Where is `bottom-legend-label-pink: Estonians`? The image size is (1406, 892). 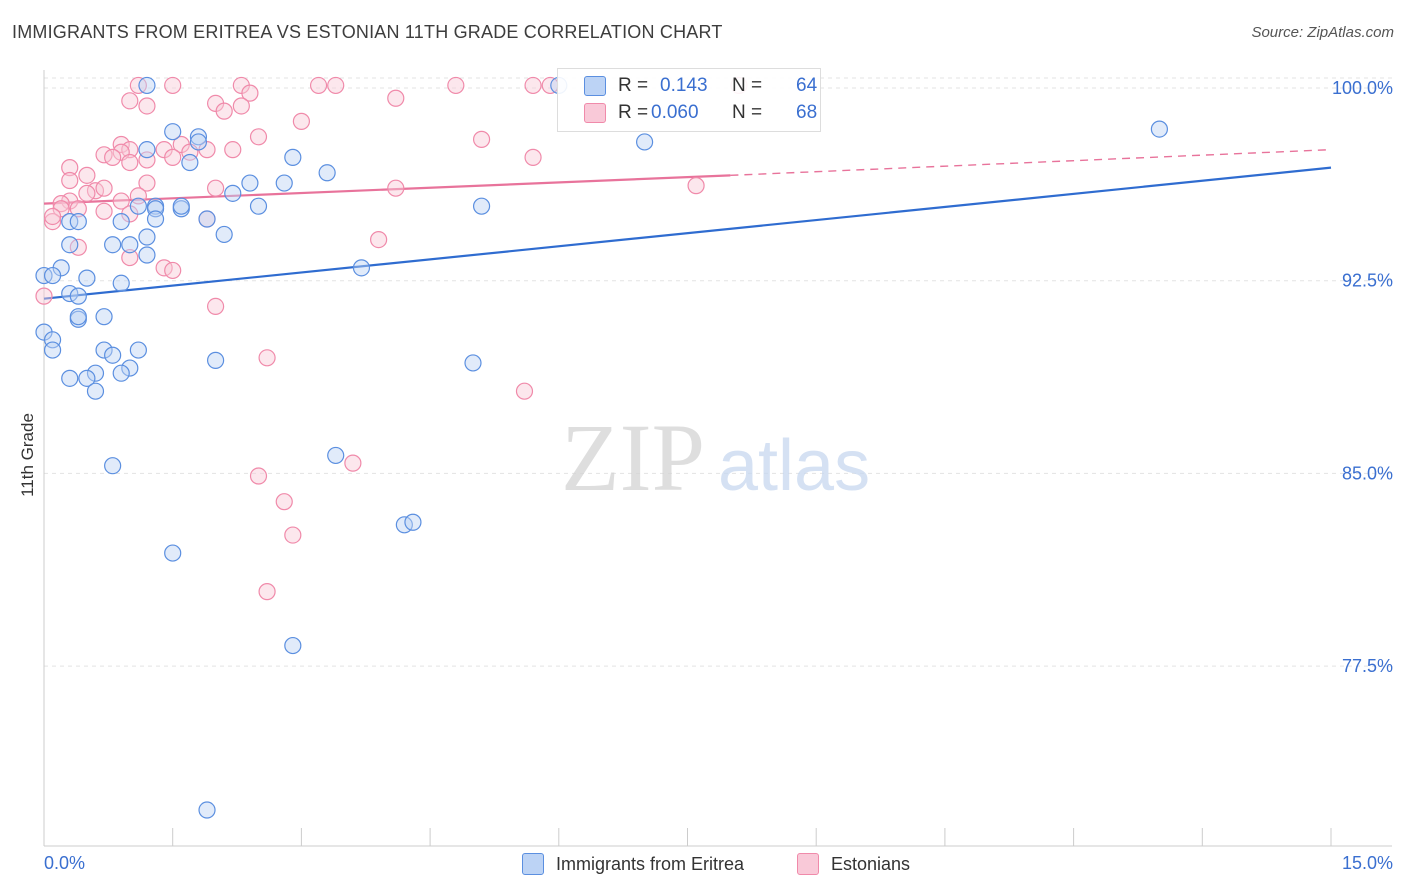
bottom-legend-label-pink: Estonians is located at coordinates (871, 863).